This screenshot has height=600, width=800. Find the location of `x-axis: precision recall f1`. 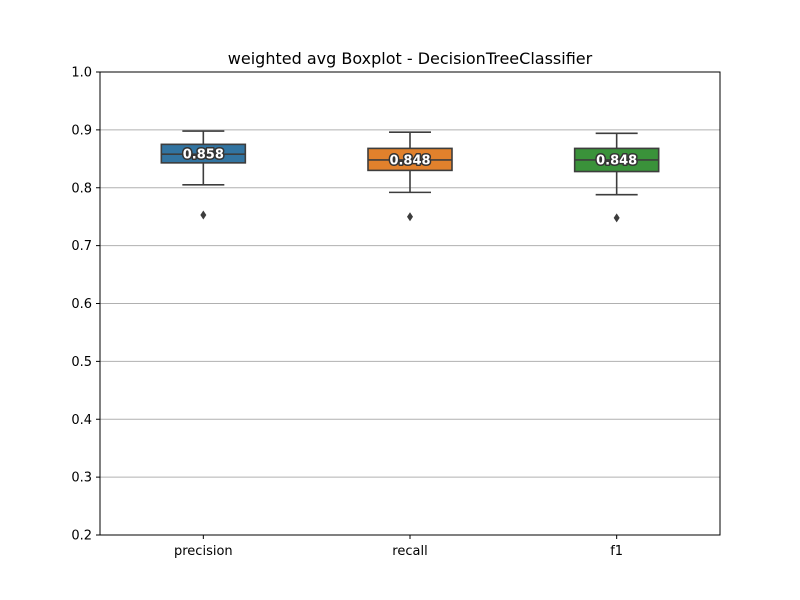

x-axis: precision recall f1 is located at coordinates (398, 547).